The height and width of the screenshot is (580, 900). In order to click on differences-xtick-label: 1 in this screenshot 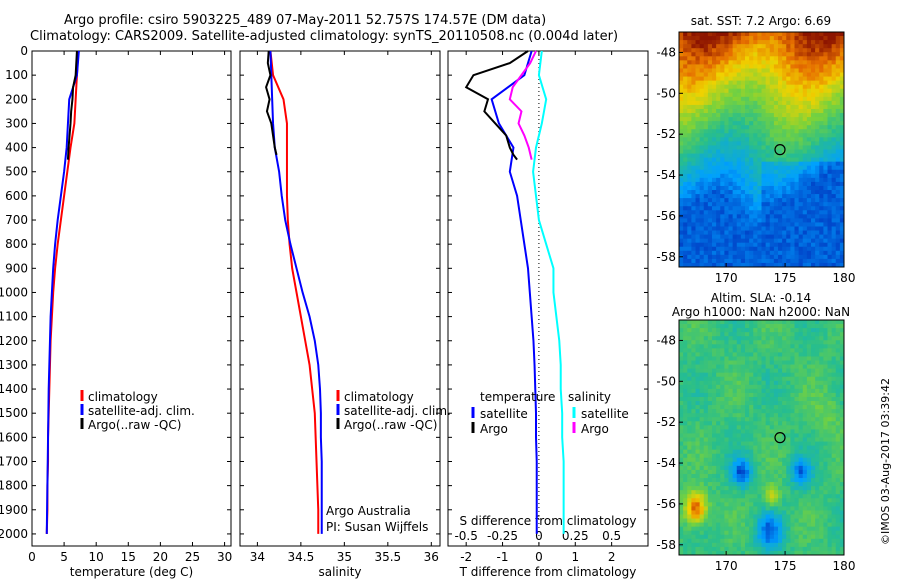, I will do `click(575, 557)`.